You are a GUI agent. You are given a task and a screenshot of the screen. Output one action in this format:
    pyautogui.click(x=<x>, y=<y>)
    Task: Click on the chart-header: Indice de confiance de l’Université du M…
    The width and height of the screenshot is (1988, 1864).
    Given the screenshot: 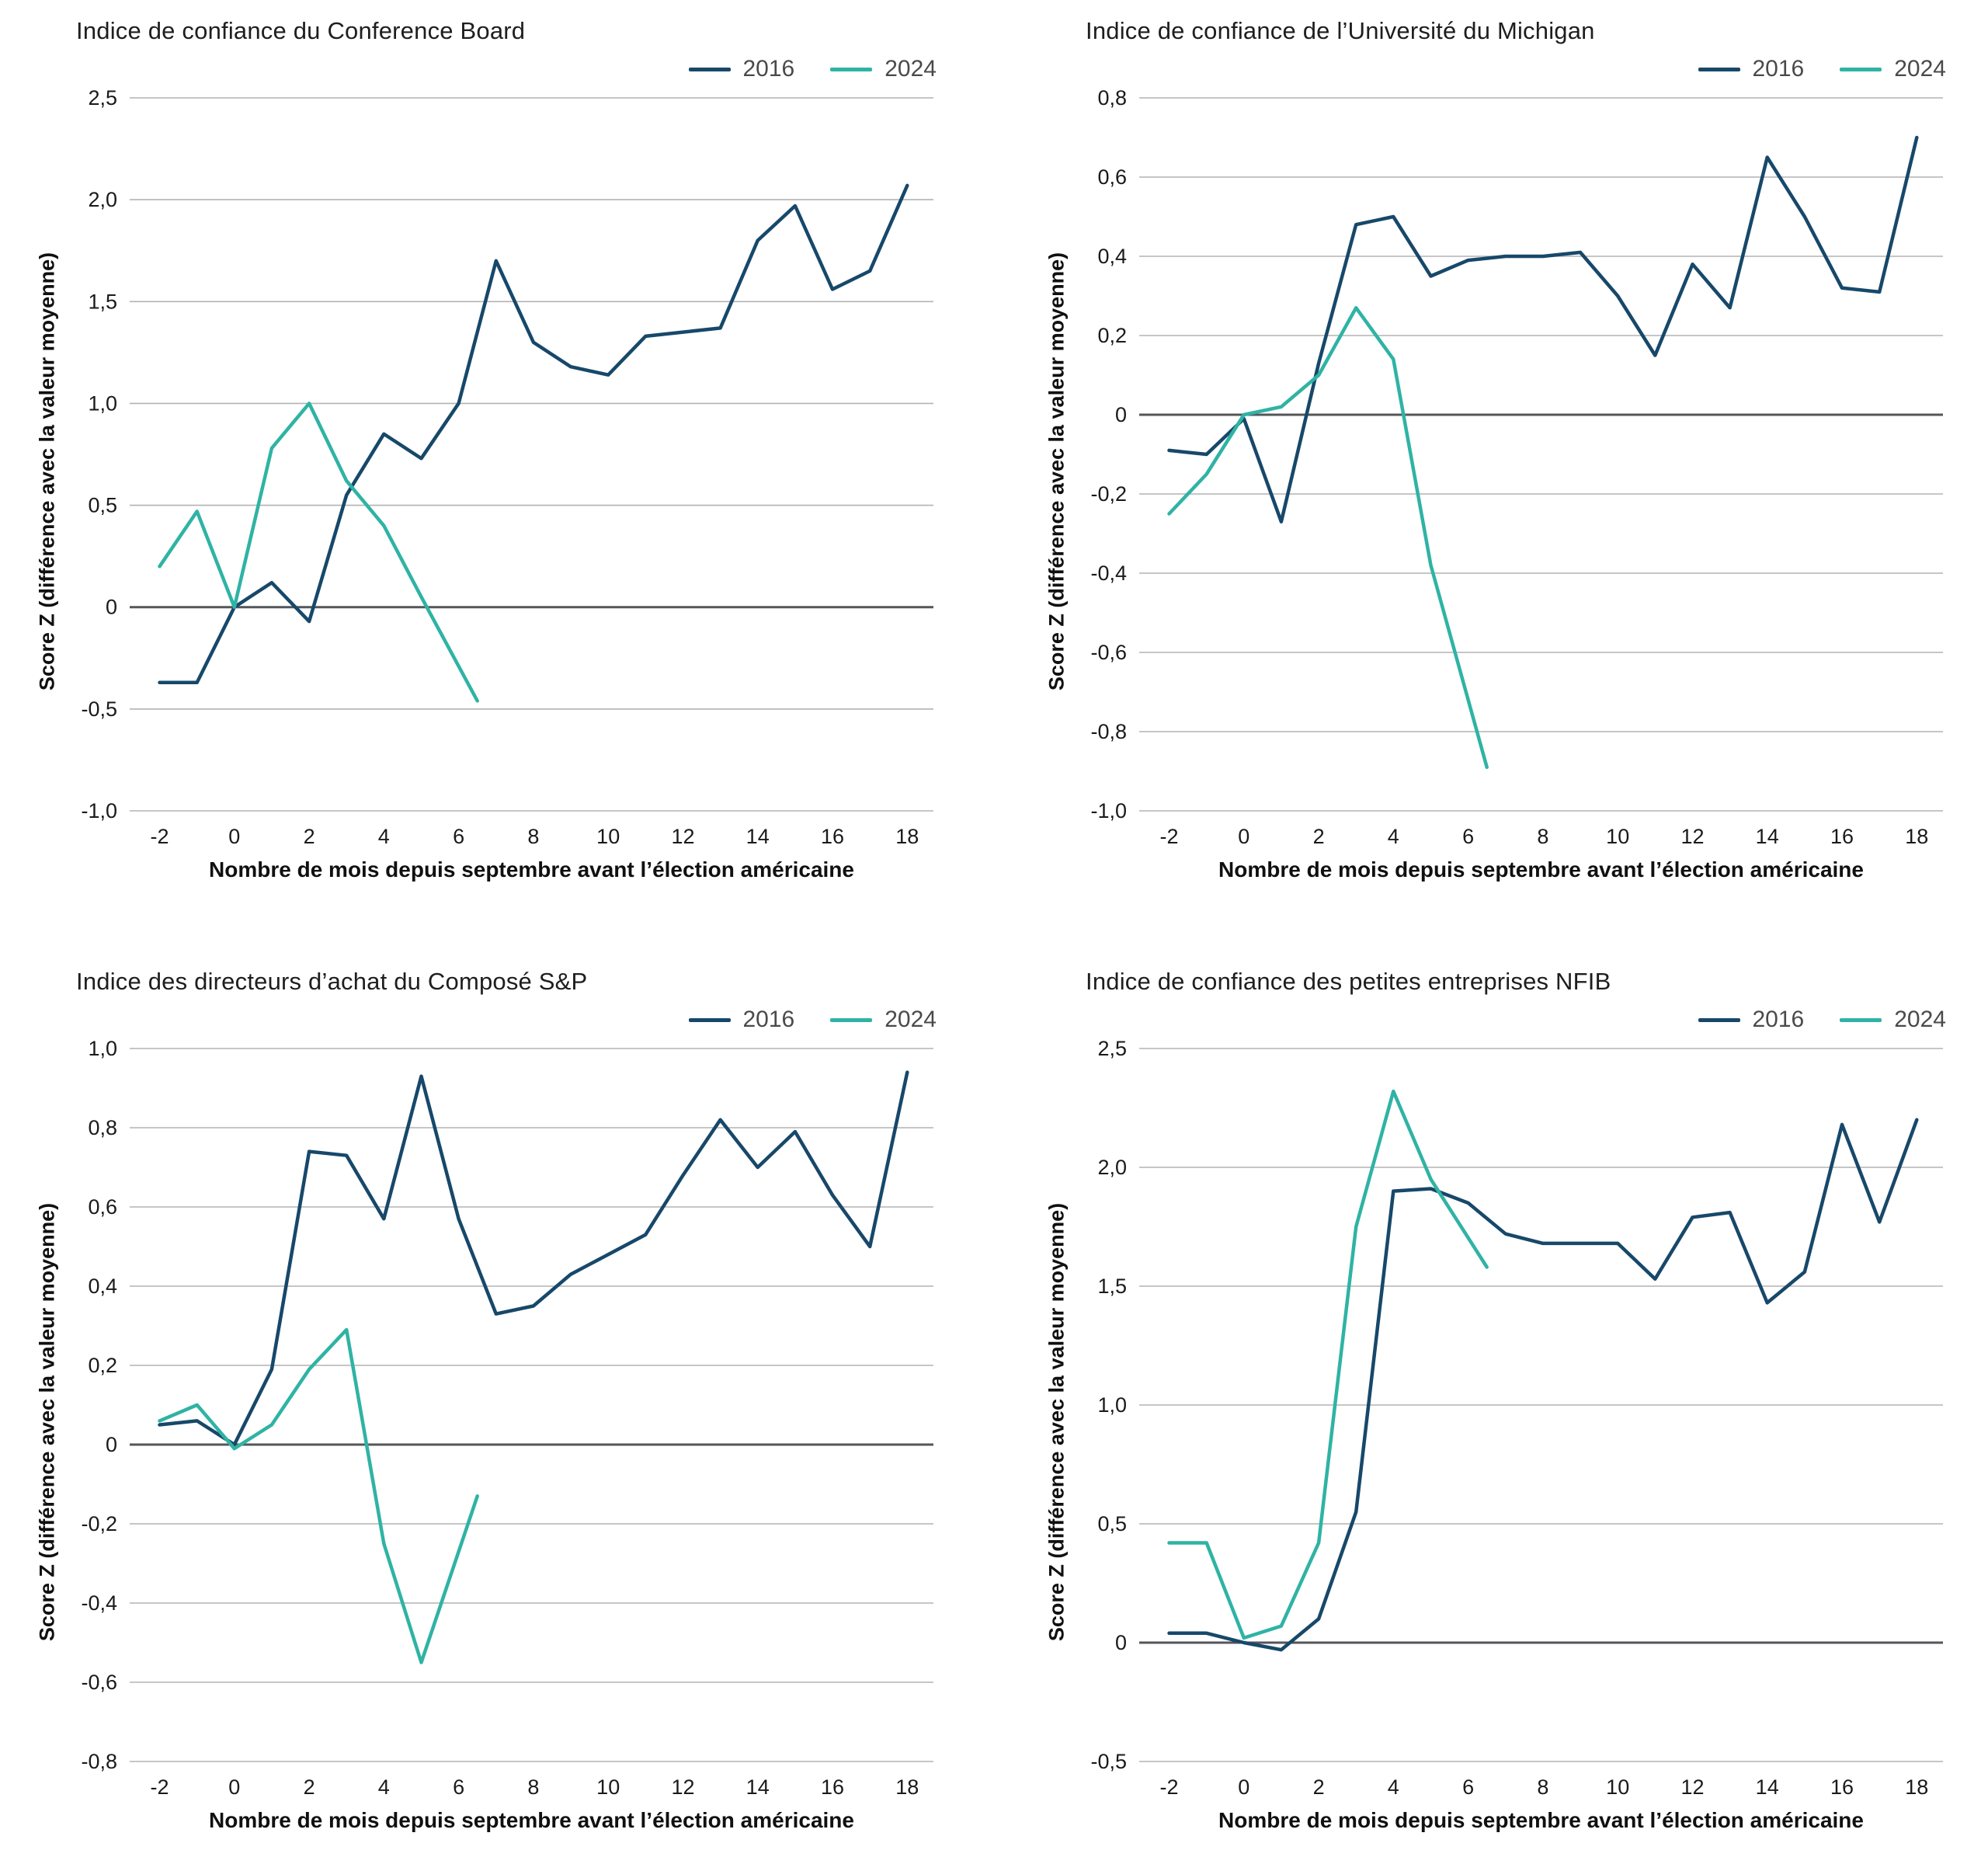 What is the action you would take?
    pyautogui.click(x=1499, y=52)
    